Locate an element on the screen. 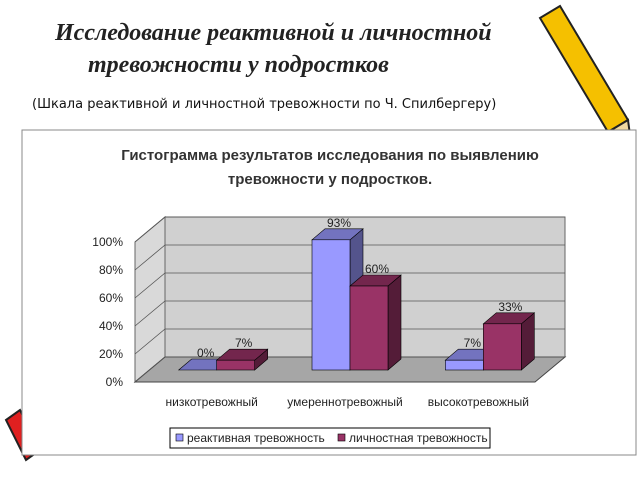 Image resolution: width=640 pixels, height=480 pixels. back-wall is located at coordinates (150, 299).